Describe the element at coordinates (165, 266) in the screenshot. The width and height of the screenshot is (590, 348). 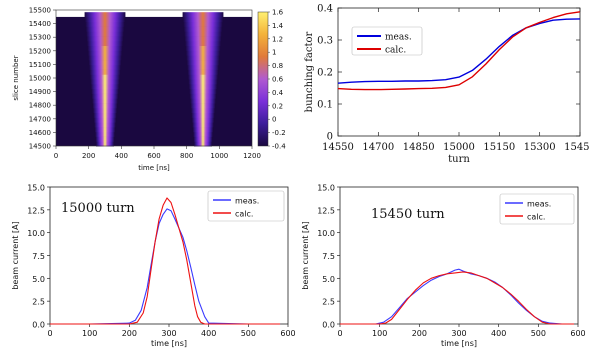
I see `c1-series-meas-line` at that location.